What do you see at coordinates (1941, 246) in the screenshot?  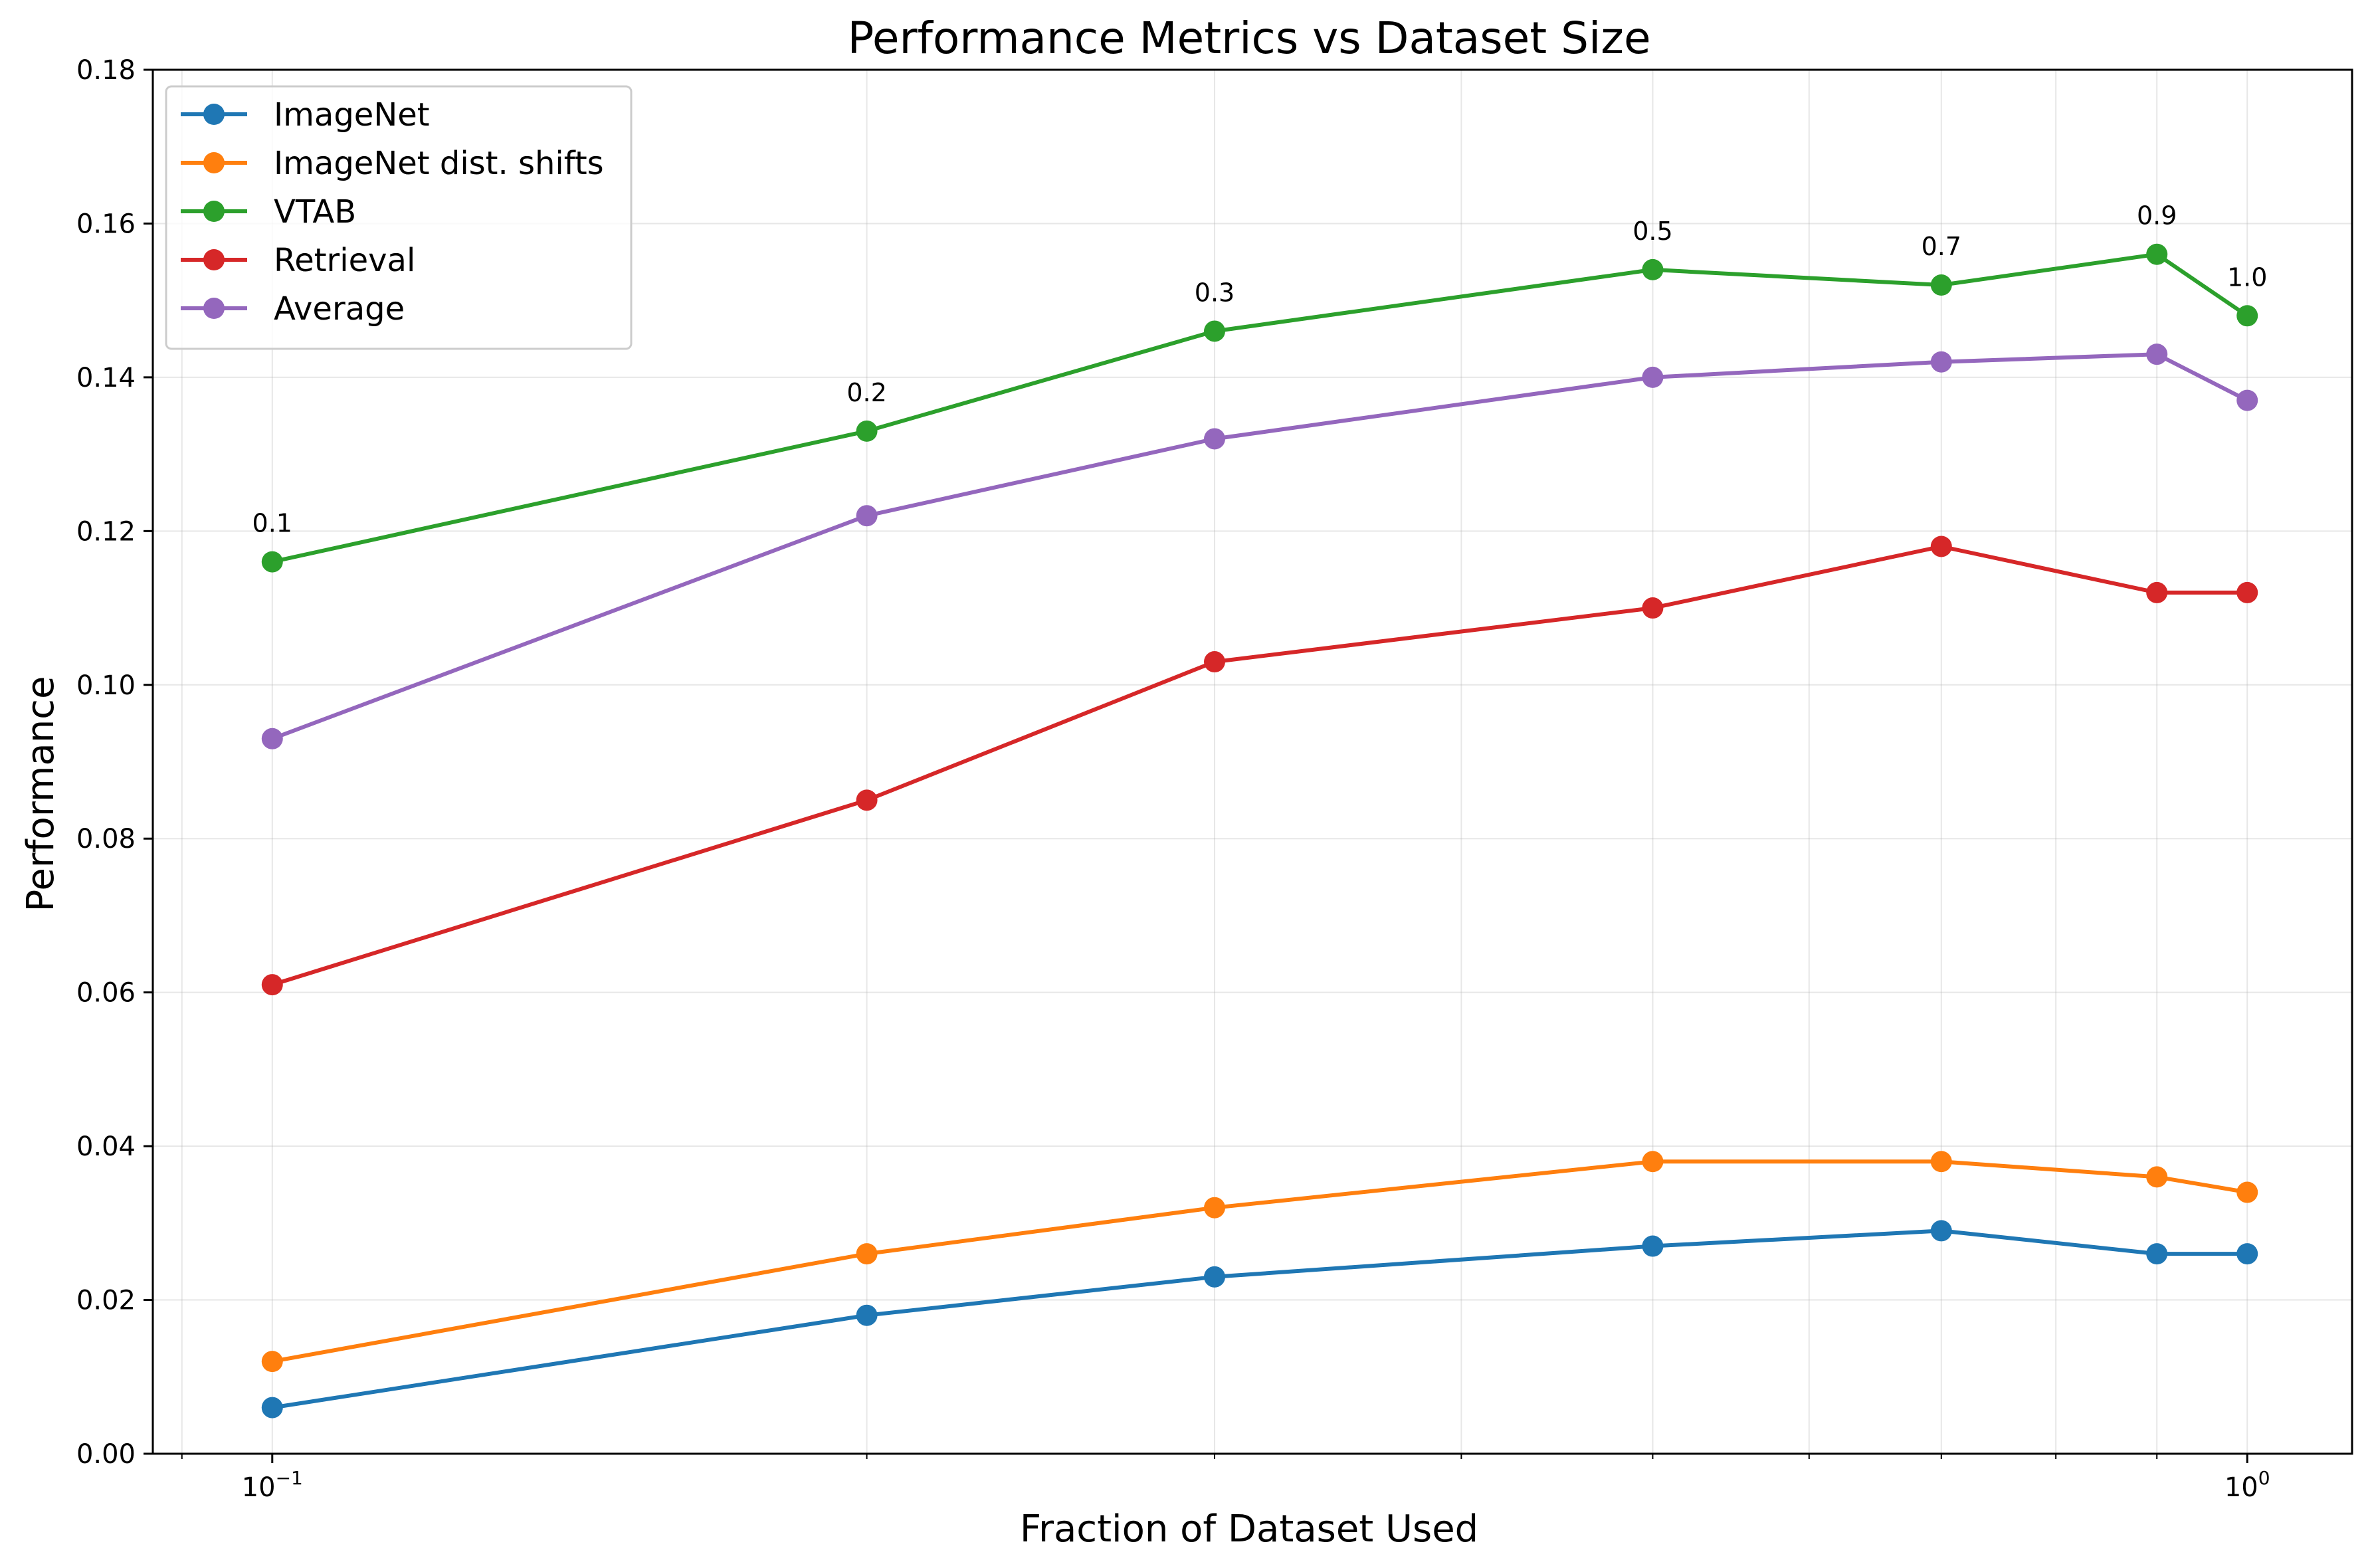 I see `point-annotation: 0.7` at bounding box center [1941, 246].